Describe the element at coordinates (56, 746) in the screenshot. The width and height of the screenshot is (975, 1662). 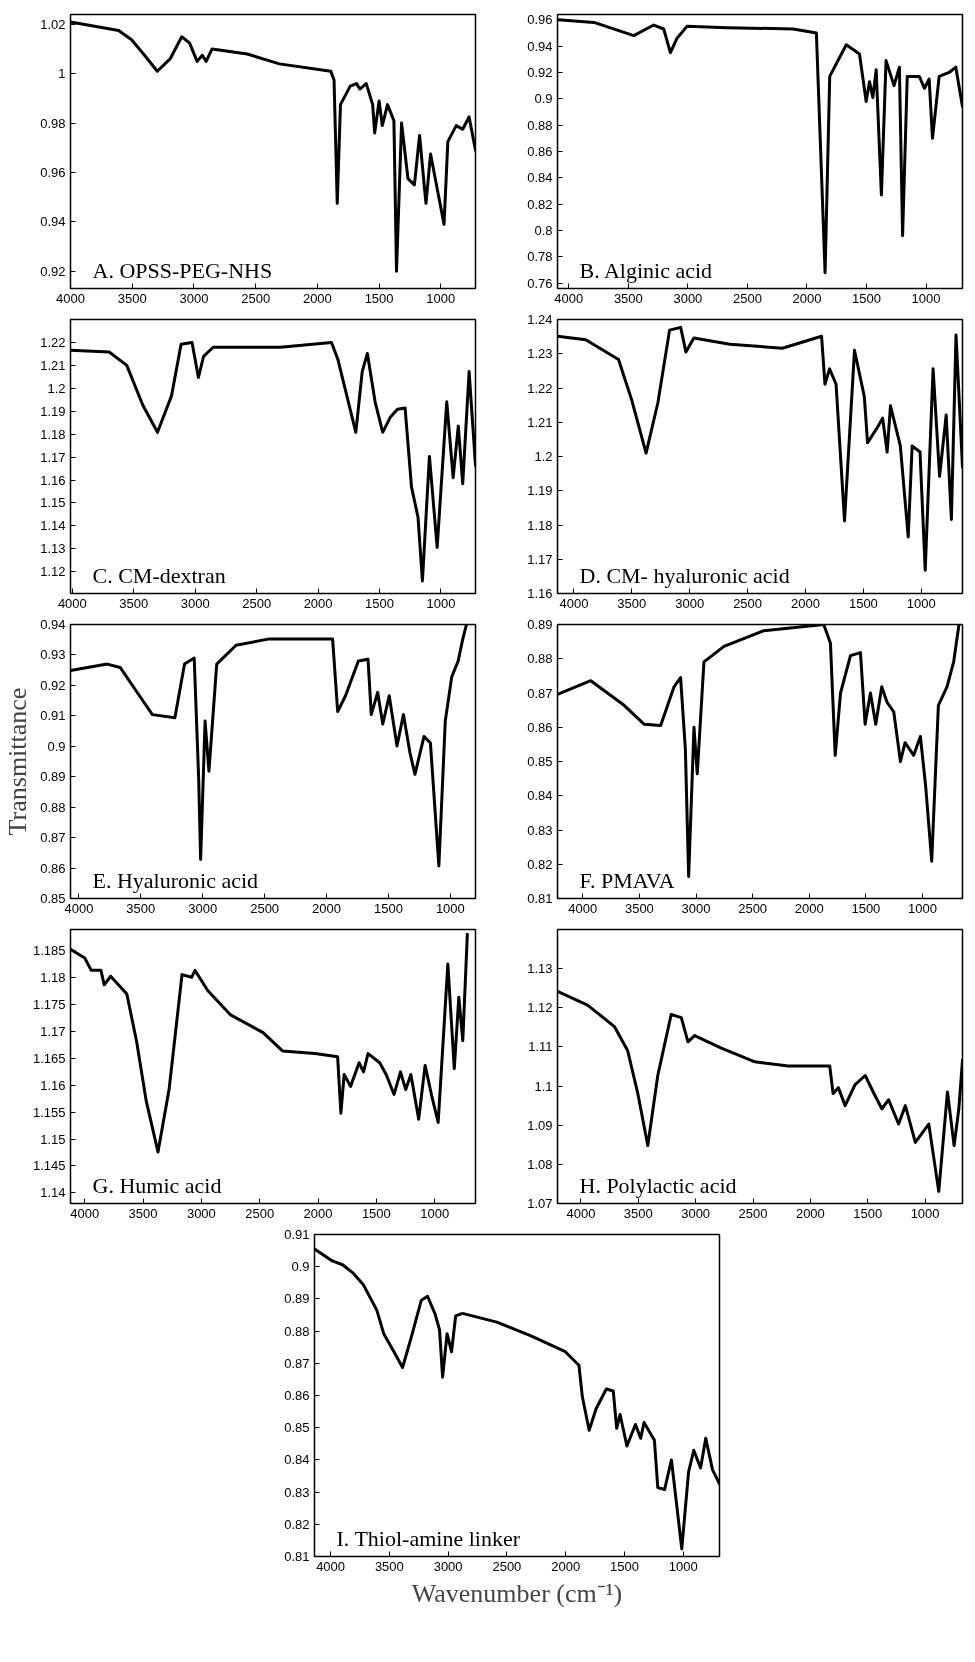
I see `y-tick-label: 0.9` at that location.